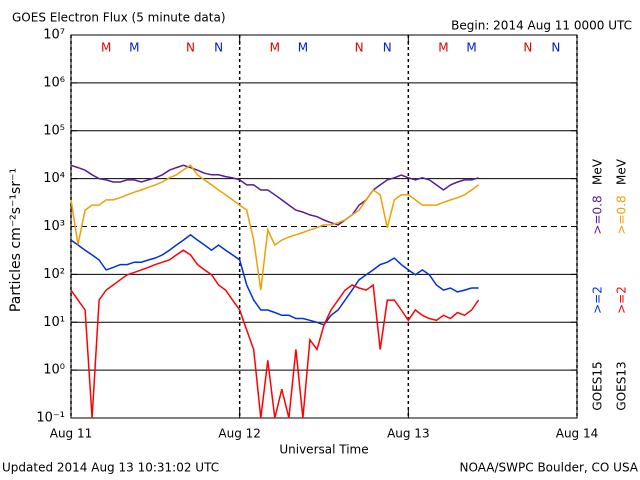 This screenshot has width=640, height=480. I want to click on y-tick-label: 10⁶, so click(54, 82).